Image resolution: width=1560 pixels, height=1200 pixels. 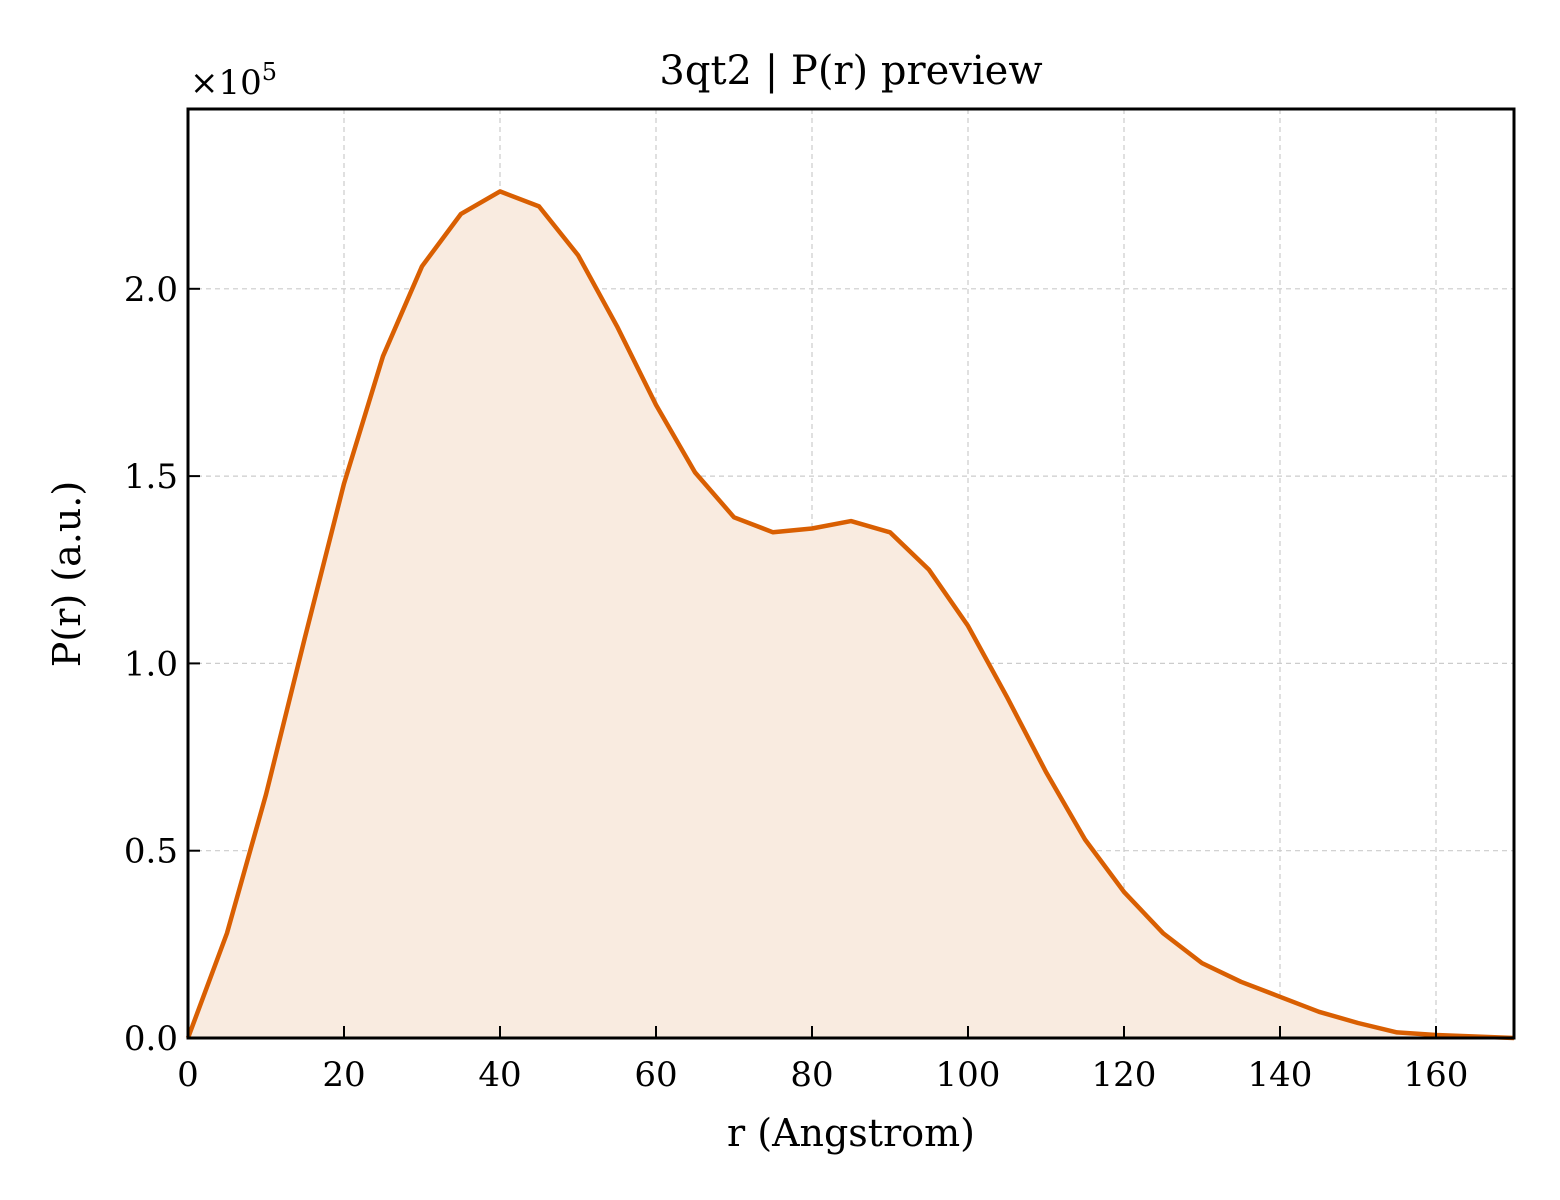 I want to click on chart-title: 3qt2 | P(r) preview, so click(x=850, y=71).